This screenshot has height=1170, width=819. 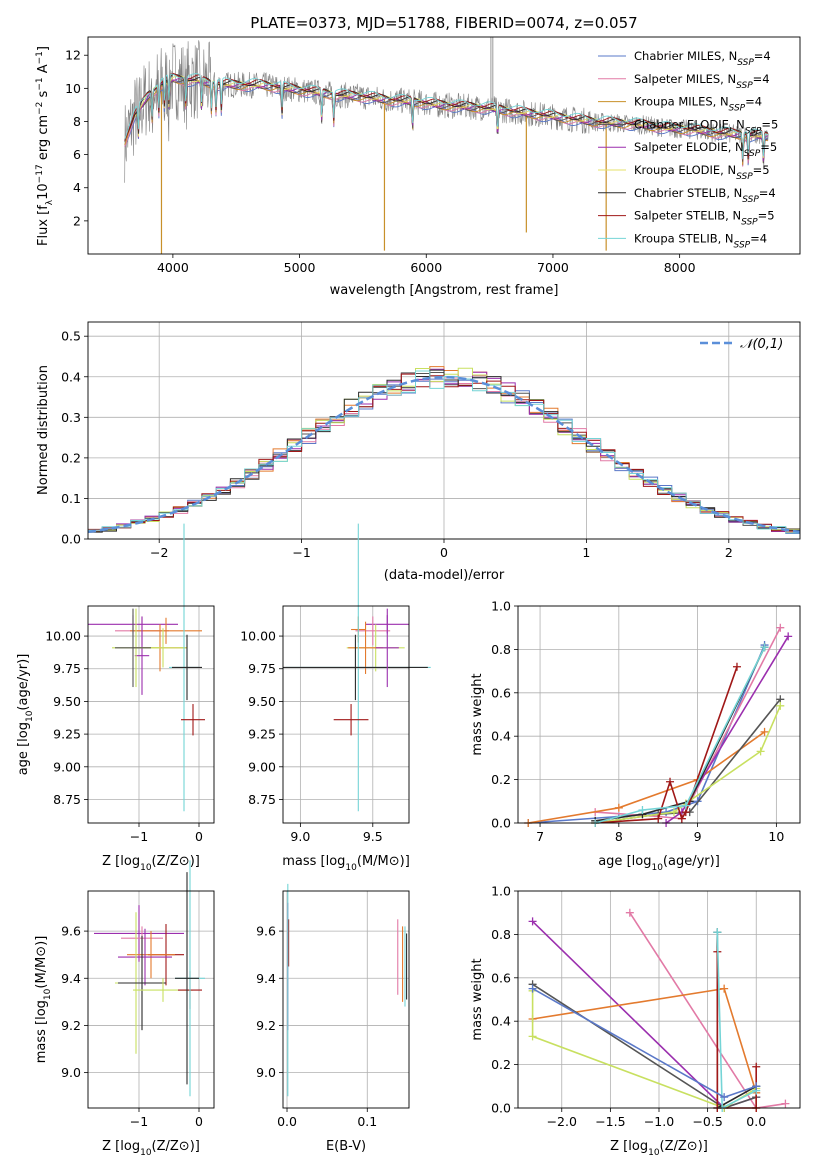 I want to click on x-axis-label: Z [log10(Z/Z⊙)], so click(x=151, y=1148).